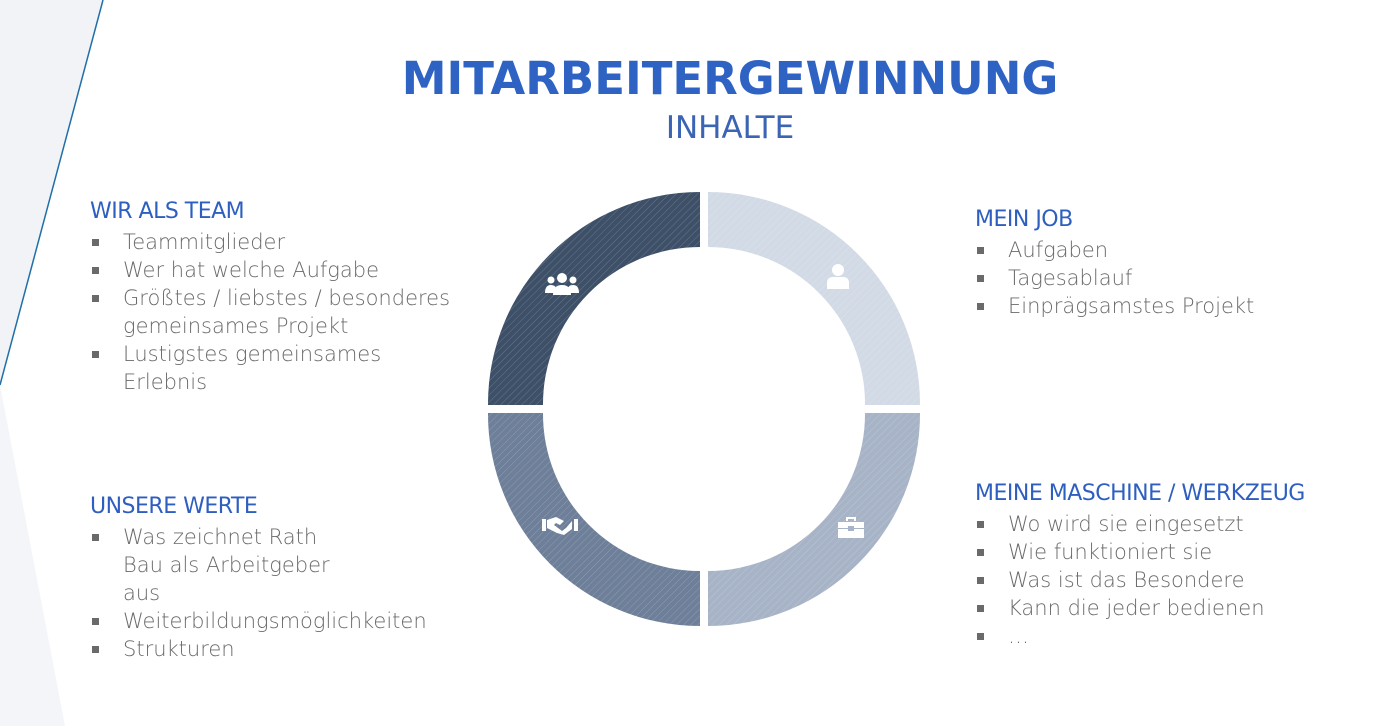 The height and width of the screenshot is (726, 1400). What do you see at coordinates (1185, 608) in the screenshot?
I see `list-item: Kann die jeder bedienen` at bounding box center [1185, 608].